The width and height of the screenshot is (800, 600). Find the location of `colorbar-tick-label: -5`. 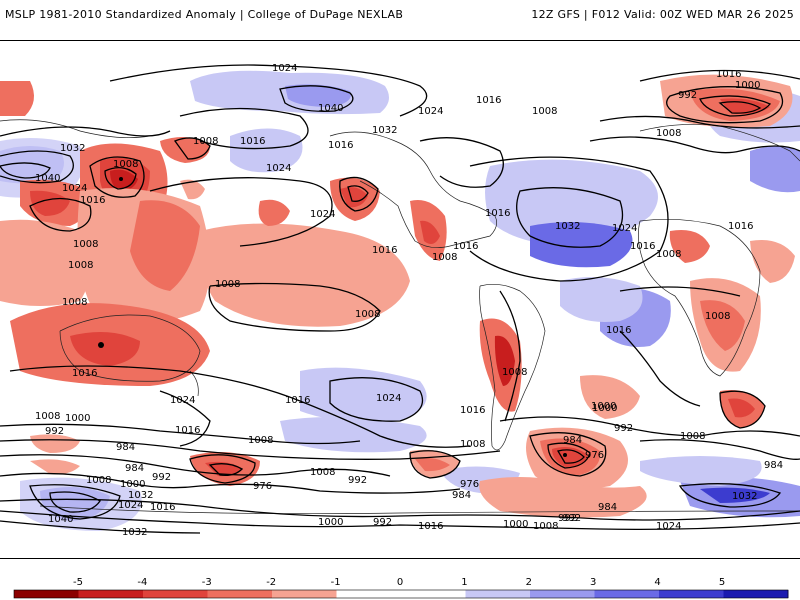

colorbar-tick-label: -5 is located at coordinates (78, 582).